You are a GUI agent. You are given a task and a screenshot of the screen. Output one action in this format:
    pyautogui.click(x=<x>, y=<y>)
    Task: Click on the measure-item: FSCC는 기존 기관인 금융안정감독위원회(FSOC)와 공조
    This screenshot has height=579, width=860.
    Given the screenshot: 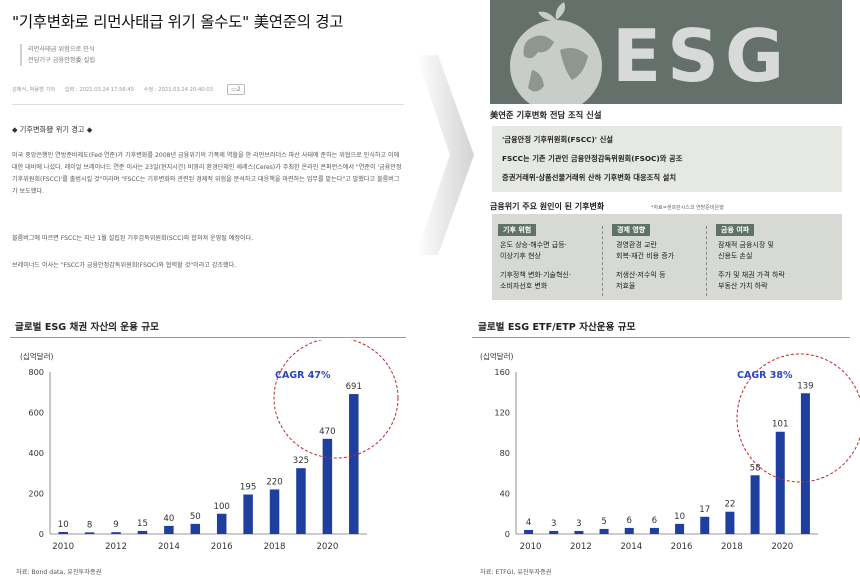 What is the action you would take?
    pyautogui.click(x=592, y=158)
    